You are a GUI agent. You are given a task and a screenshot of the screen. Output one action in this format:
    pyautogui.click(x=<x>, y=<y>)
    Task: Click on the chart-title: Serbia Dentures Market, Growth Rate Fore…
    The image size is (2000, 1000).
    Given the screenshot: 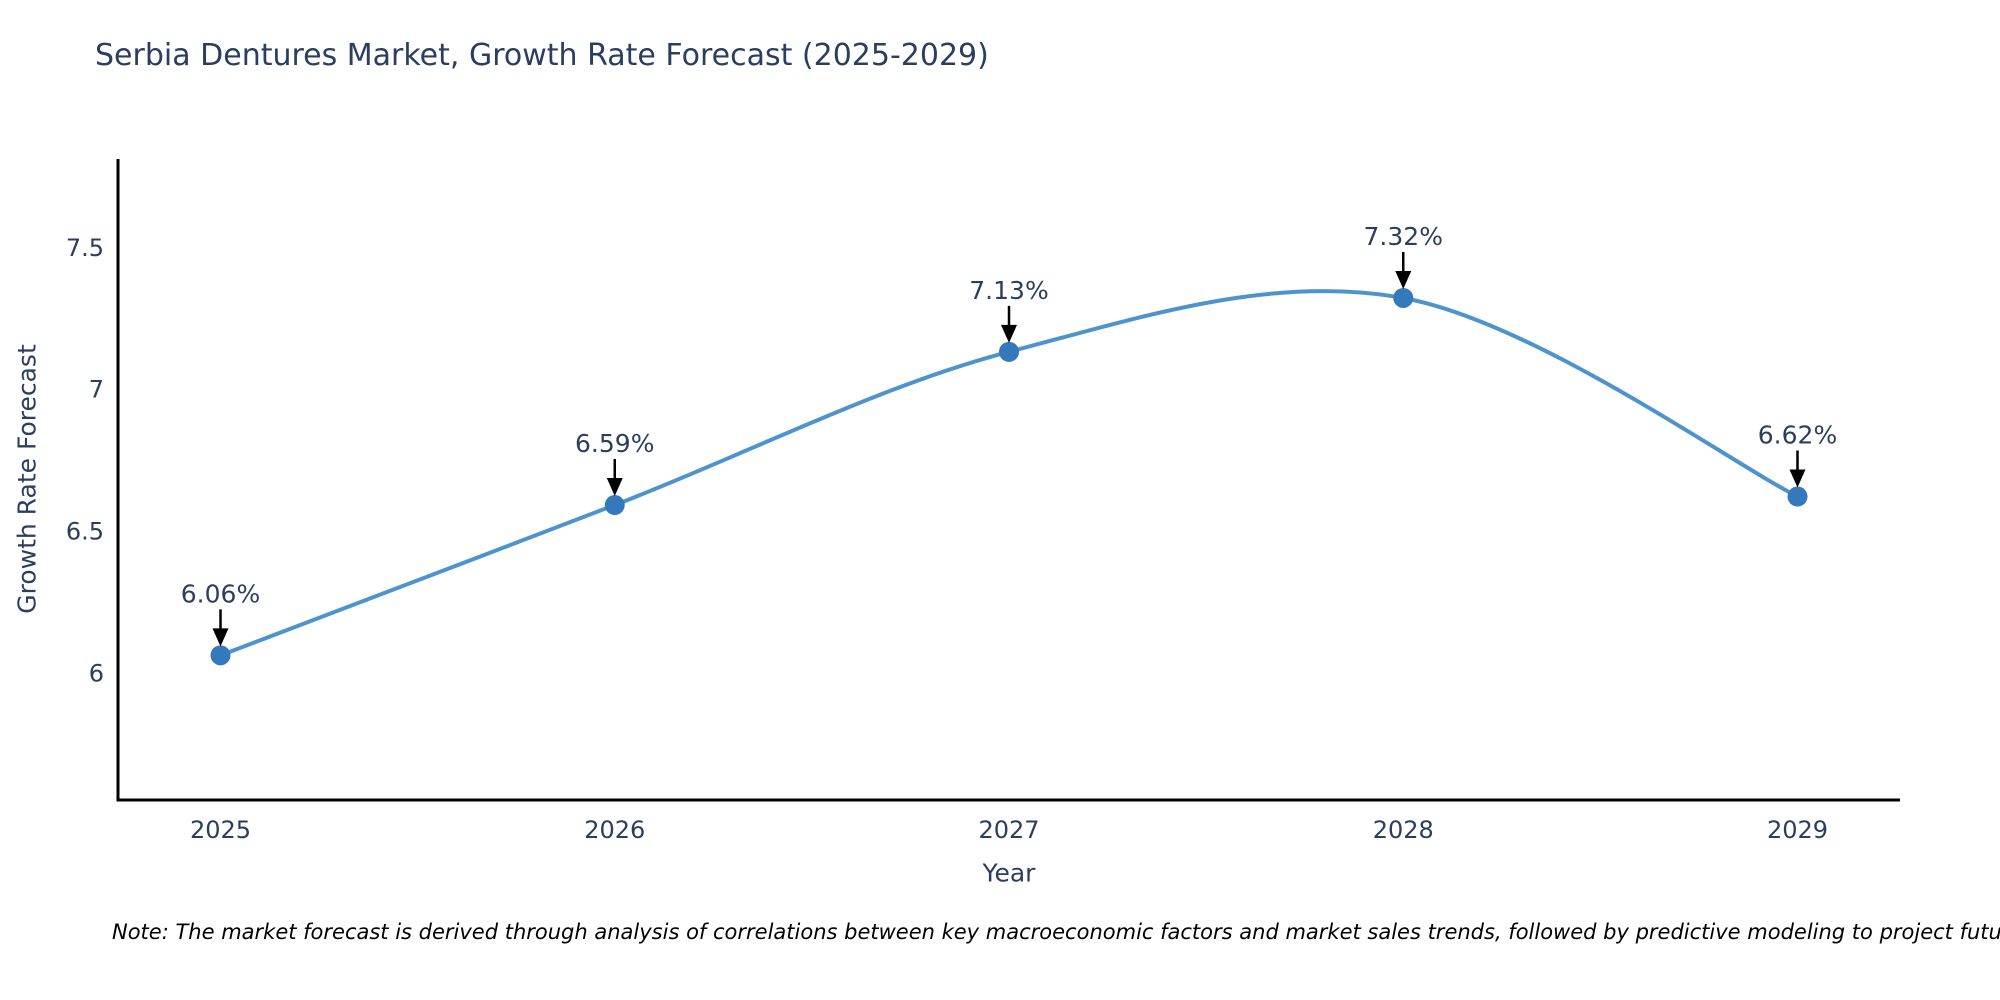 What is the action you would take?
    pyautogui.click(x=542, y=55)
    